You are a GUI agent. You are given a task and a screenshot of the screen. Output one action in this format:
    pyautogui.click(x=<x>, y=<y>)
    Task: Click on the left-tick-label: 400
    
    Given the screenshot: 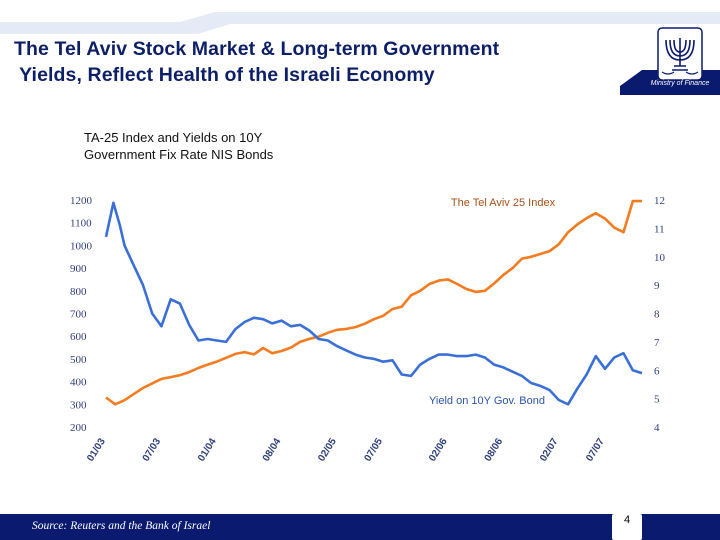 What is the action you would take?
    pyautogui.click(x=78, y=383)
    